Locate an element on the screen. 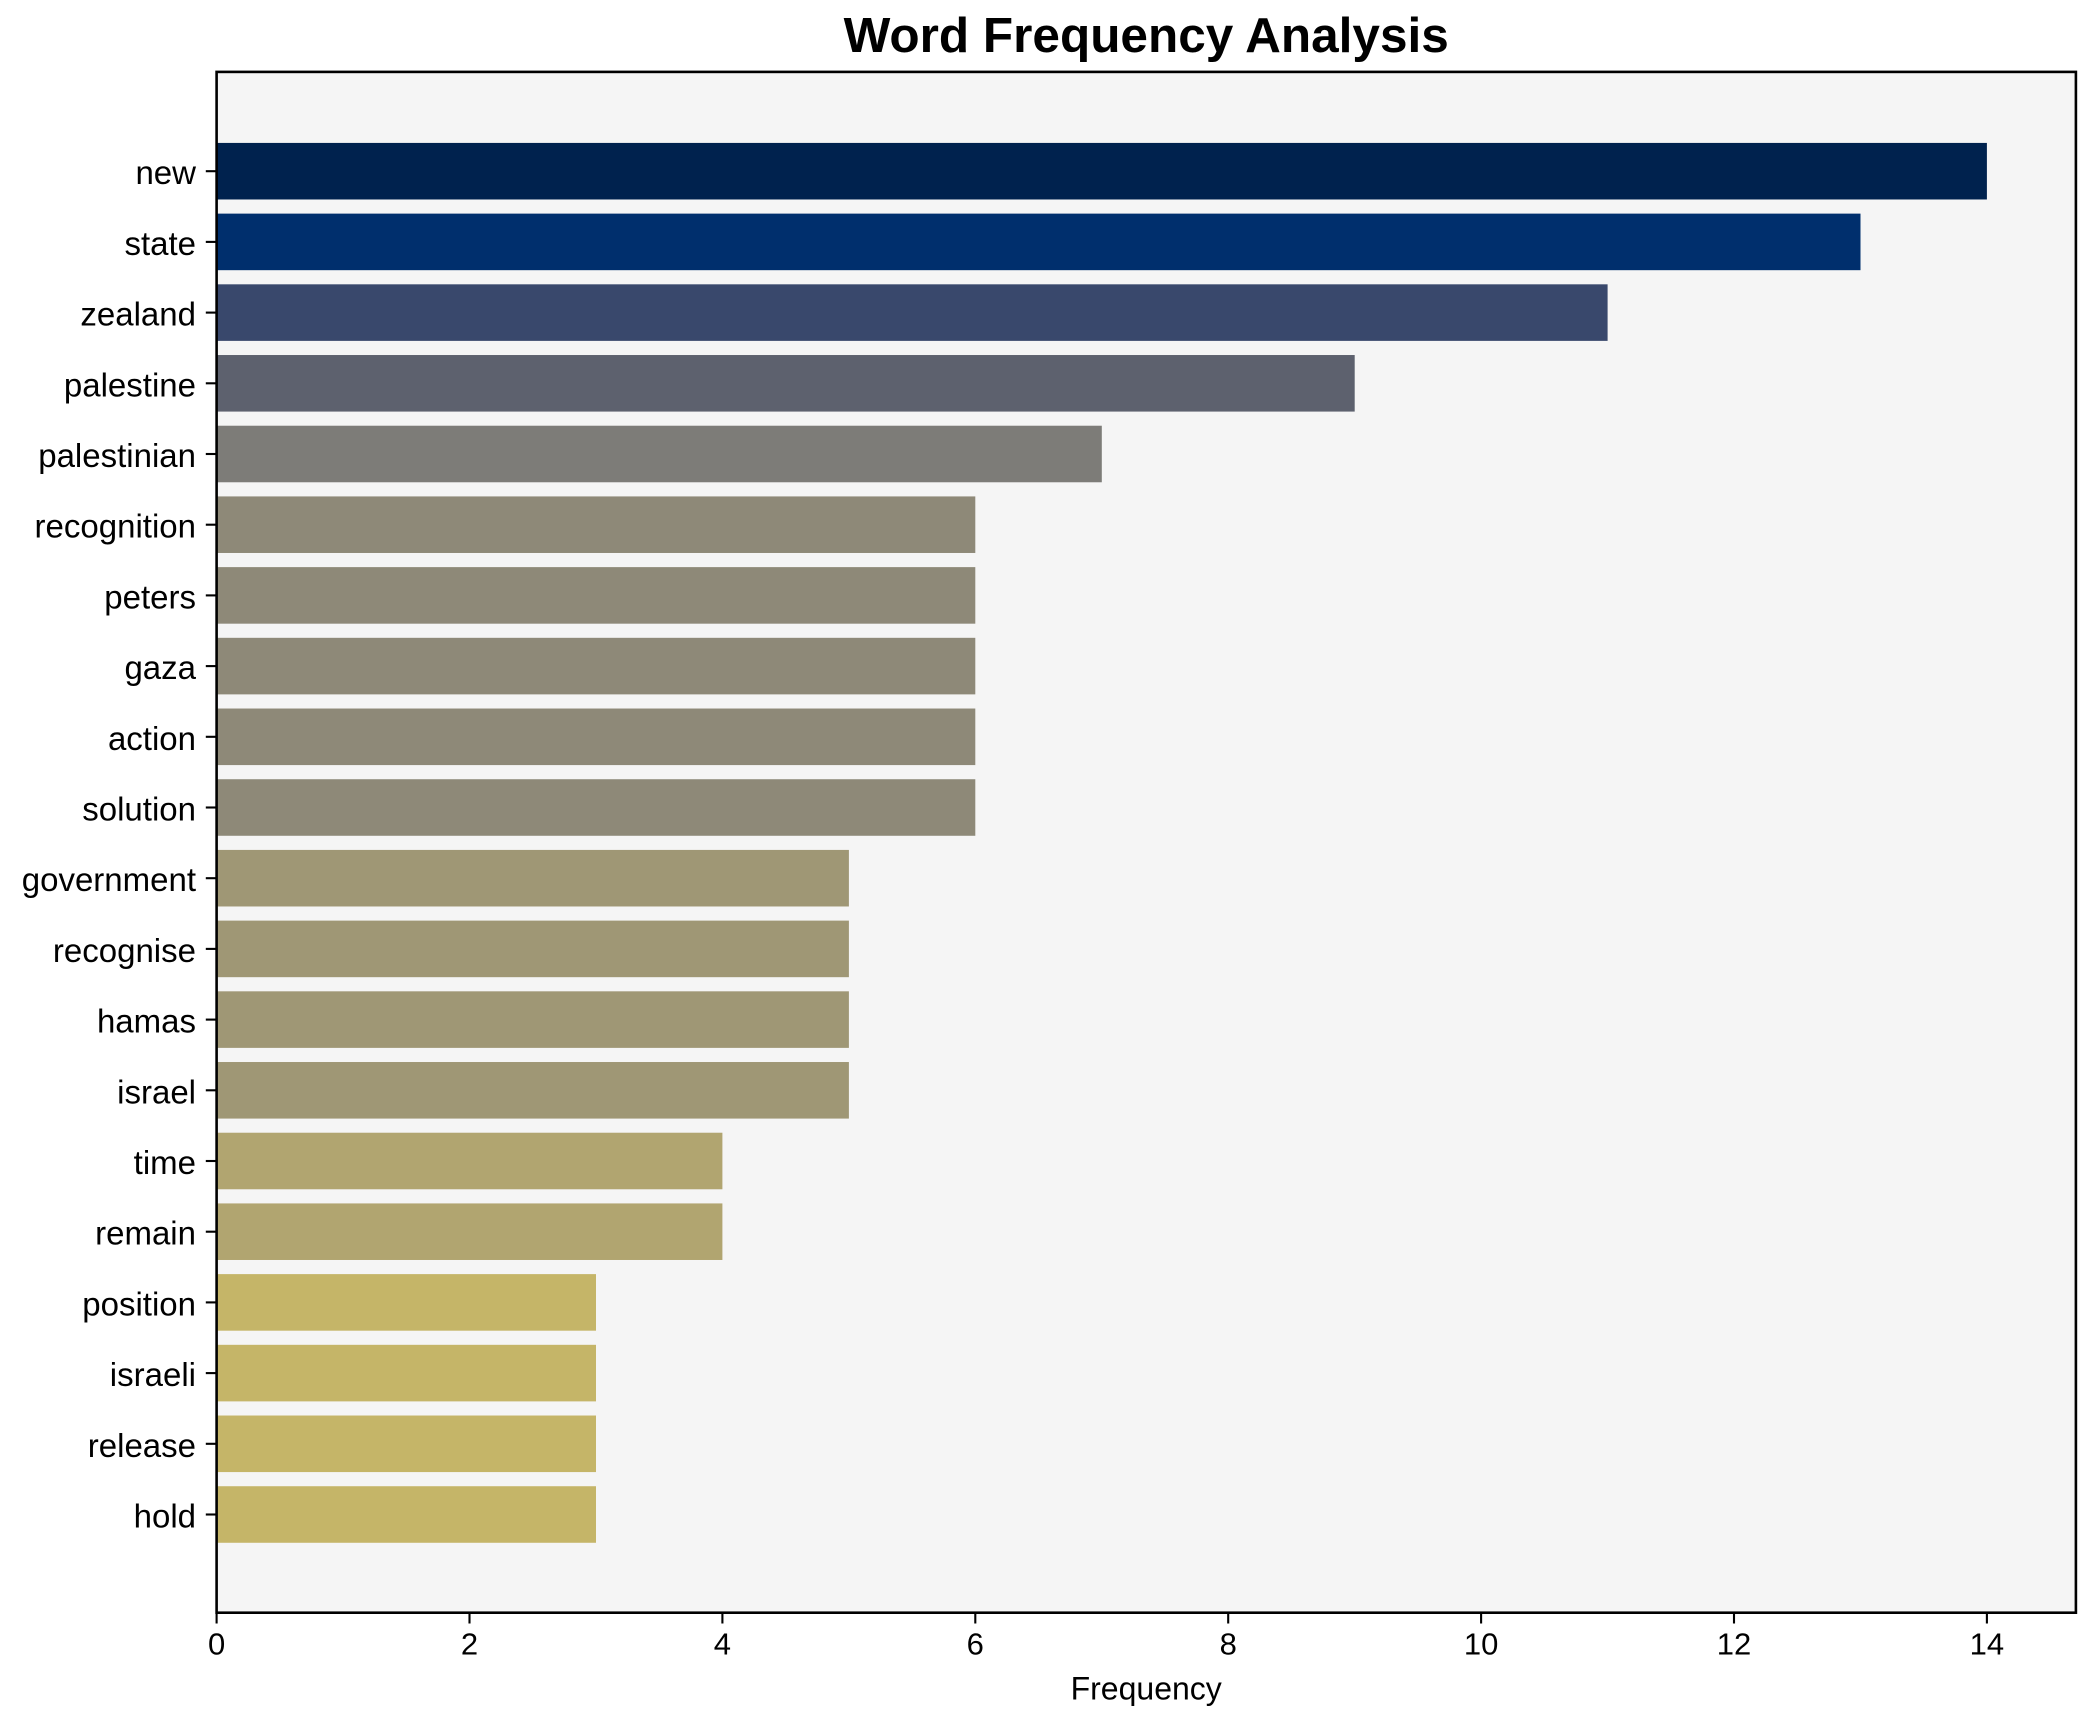 The height and width of the screenshot is (1722, 2095). svg-text: hold is located at coordinates (165, 1516).